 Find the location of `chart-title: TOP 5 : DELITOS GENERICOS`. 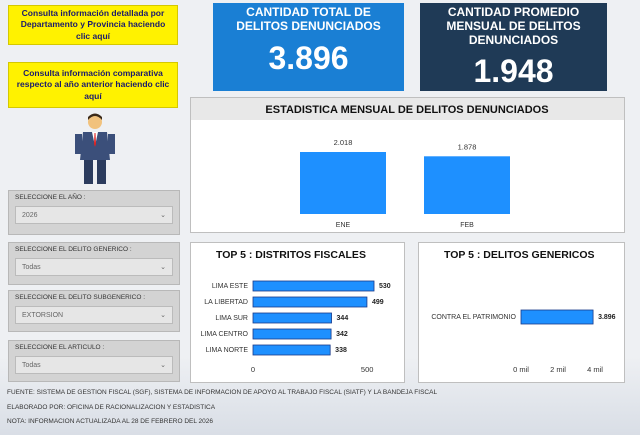

chart-title: TOP 5 : DELITOS GENERICOS is located at coordinates (519, 255).